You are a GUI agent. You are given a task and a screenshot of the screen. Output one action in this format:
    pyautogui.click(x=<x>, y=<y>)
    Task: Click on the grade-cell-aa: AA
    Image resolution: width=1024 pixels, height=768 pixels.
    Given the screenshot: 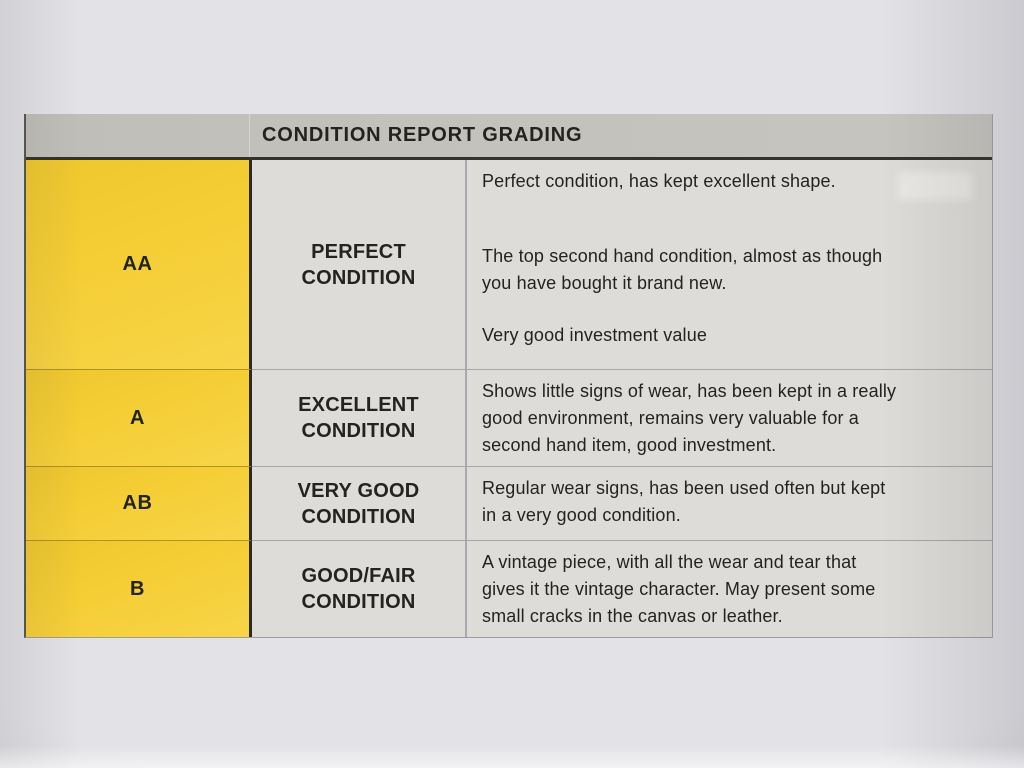 What is the action you would take?
    pyautogui.click(x=139, y=265)
    